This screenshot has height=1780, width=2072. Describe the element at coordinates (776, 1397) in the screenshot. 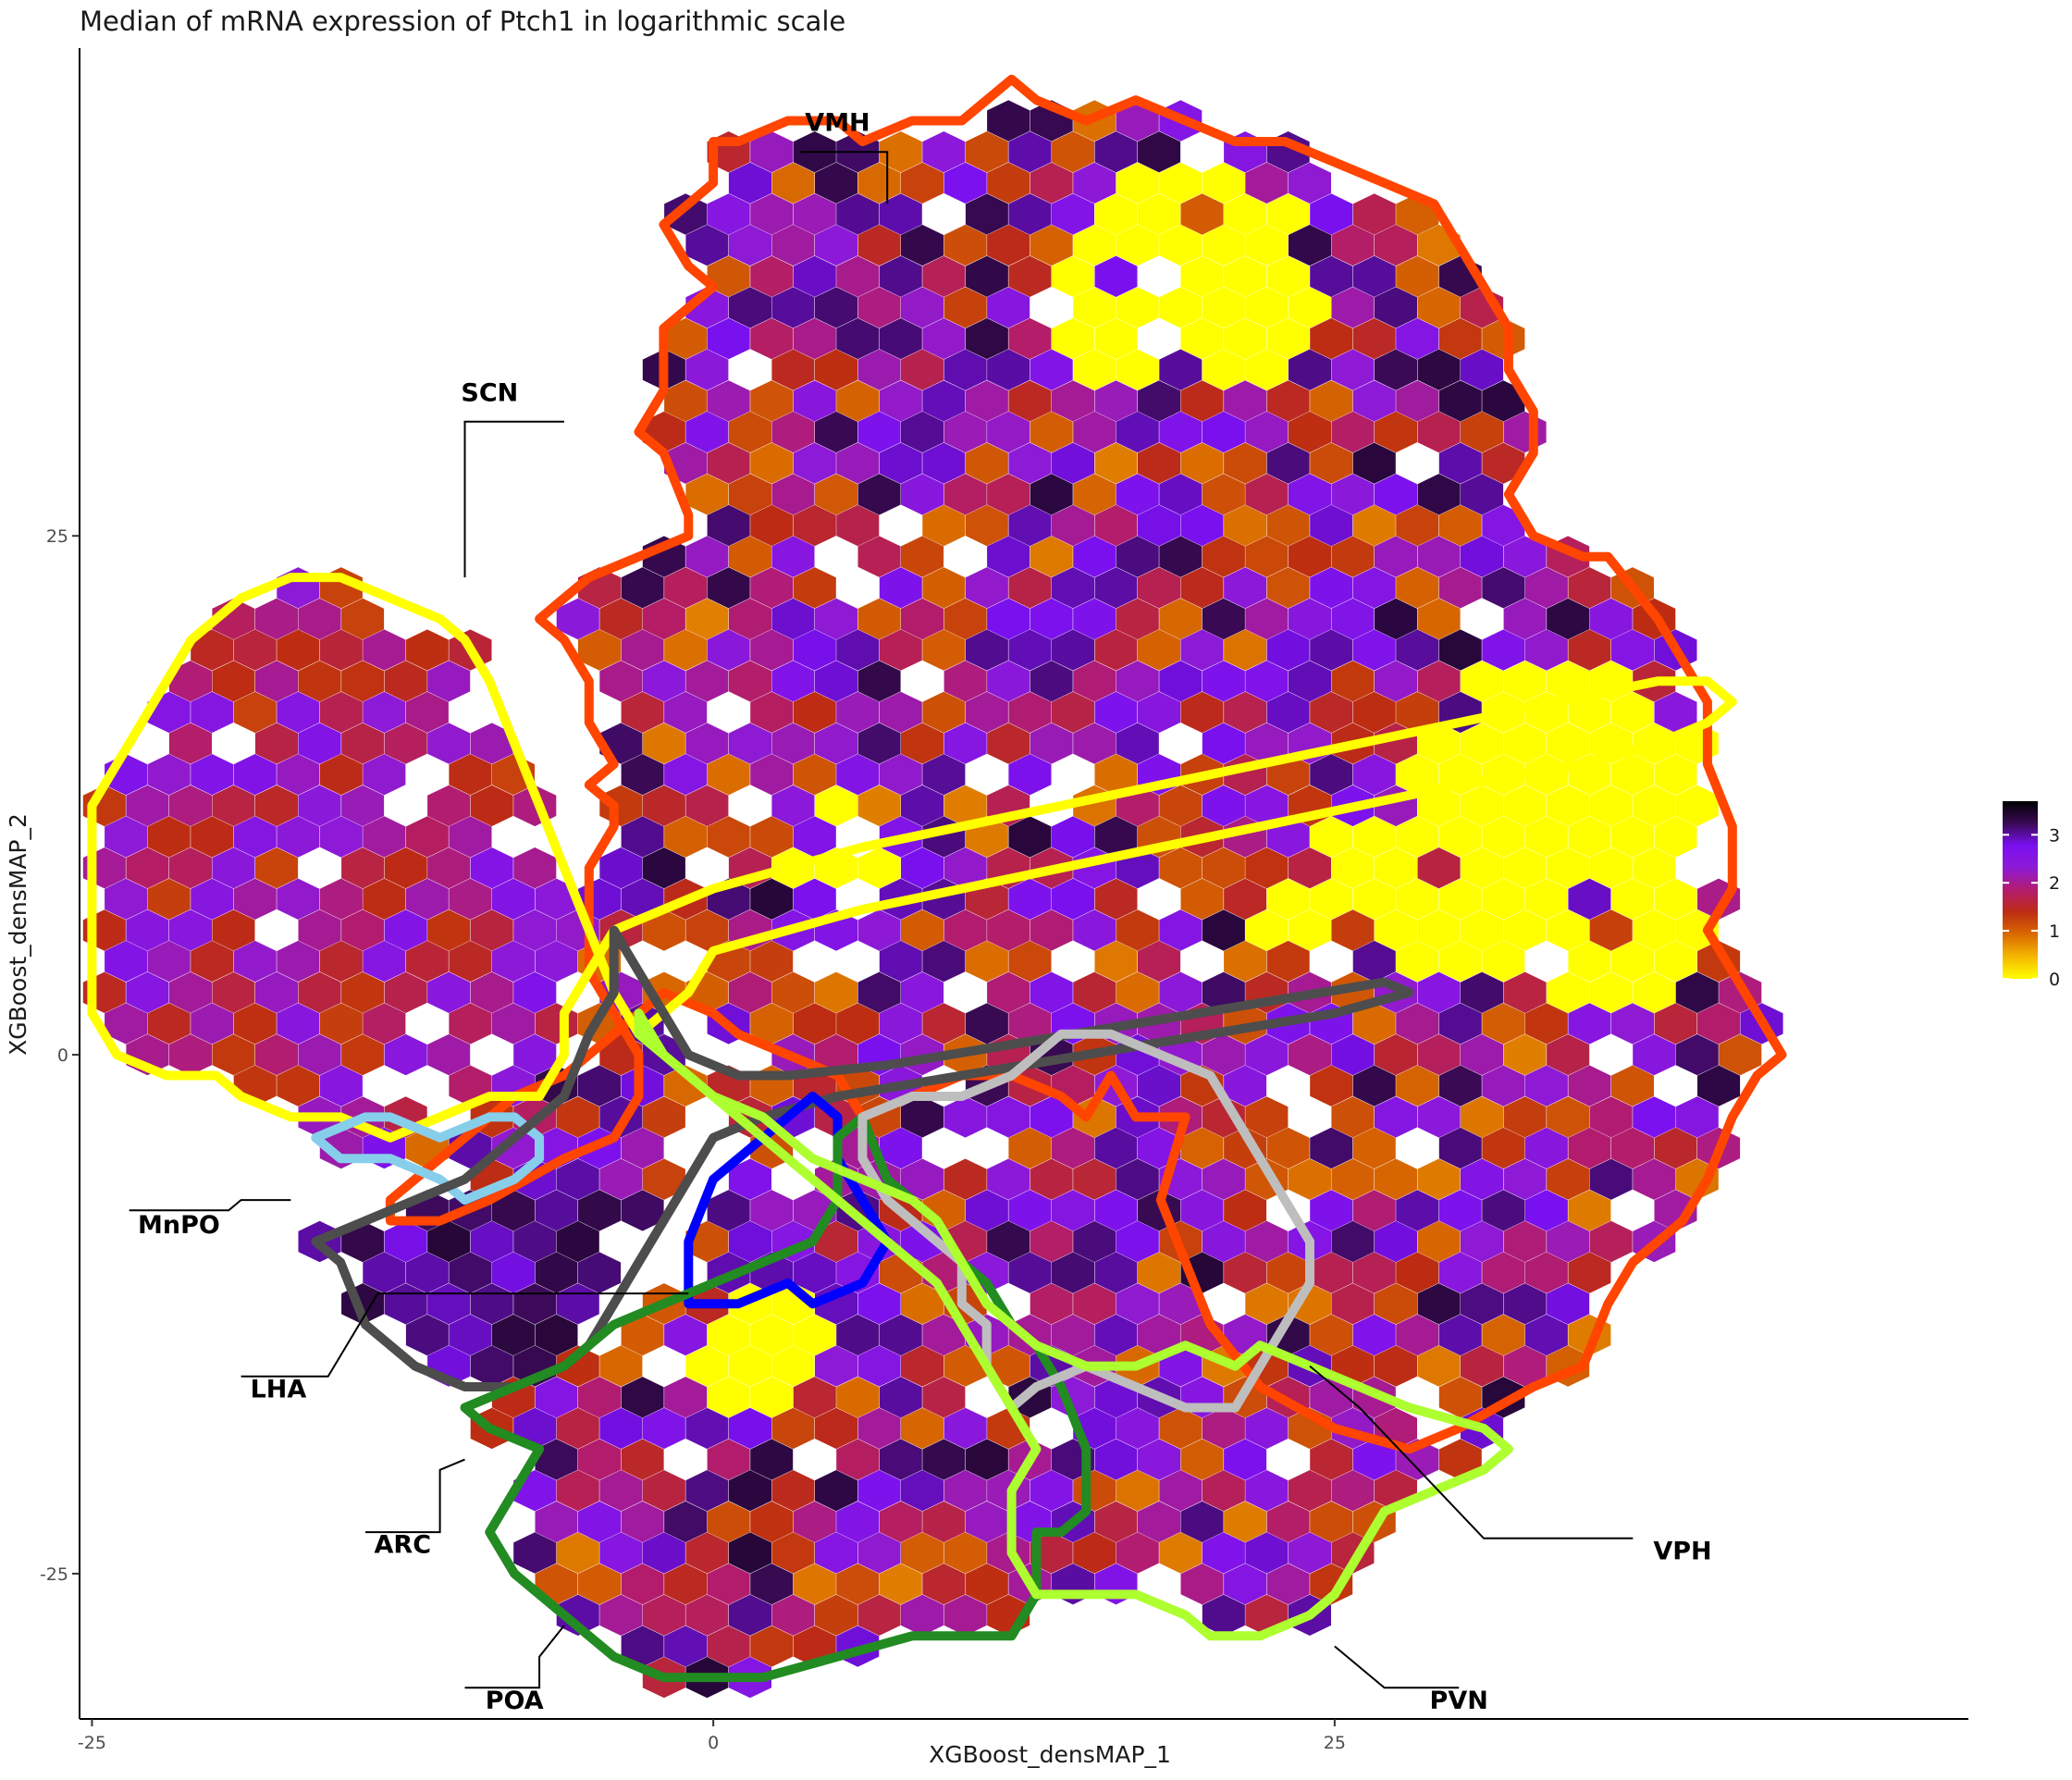

I see `region-outline-poa` at that location.